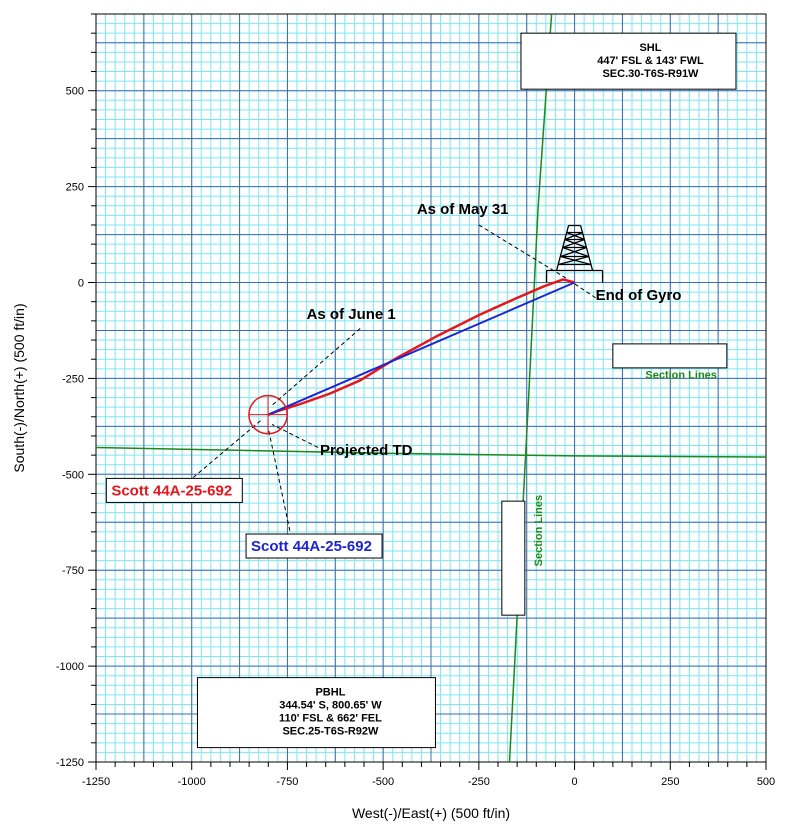 This screenshot has width=790, height=824. What do you see at coordinates (19, 387) in the screenshot?
I see `y-axis-title: South(-)/North(+) (500 ft/in)` at bounding box center [19, 387].